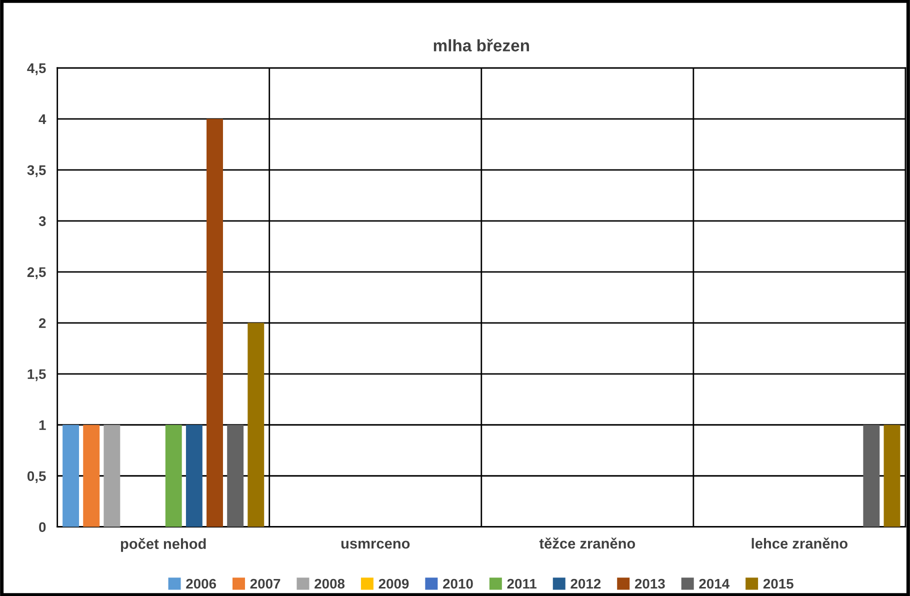 The height and width of the screenshot is (596, 910). What do you see at coordinates (522, 583) in the screenshot?
I see `legend-label: 2011` at bounding box center [522, 583].